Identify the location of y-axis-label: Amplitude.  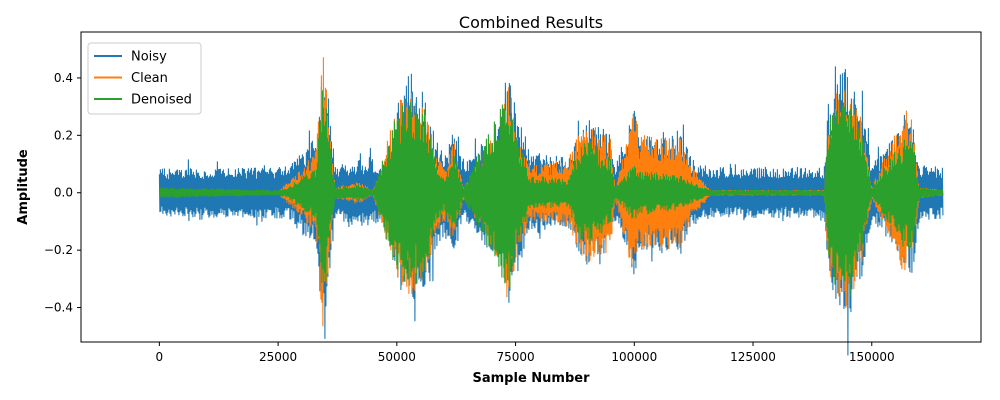
(23, 187).